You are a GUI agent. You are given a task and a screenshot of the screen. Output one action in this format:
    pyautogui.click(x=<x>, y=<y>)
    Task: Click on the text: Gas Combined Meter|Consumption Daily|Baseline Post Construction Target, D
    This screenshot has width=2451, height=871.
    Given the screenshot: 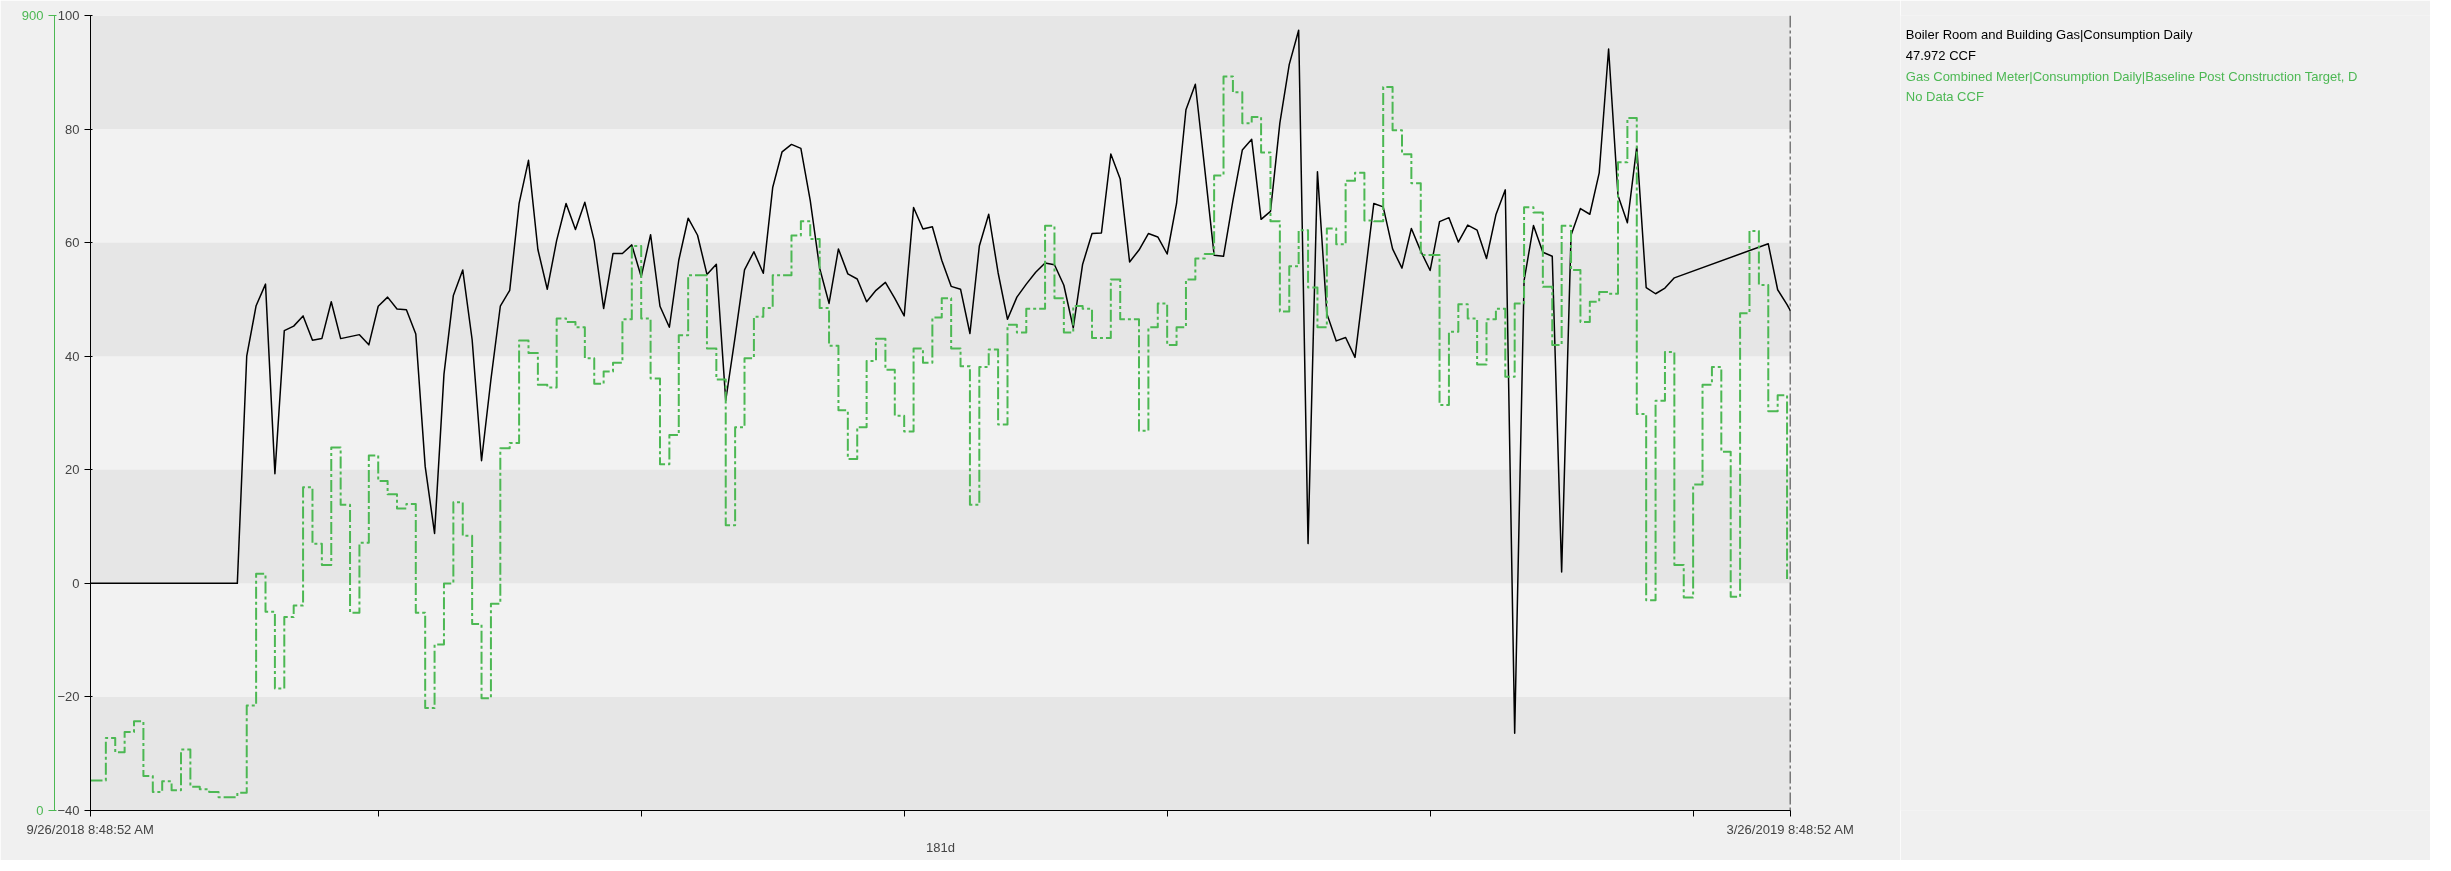 What is the action you would take?
    pyautogui.click(x=2131, y=76)
    